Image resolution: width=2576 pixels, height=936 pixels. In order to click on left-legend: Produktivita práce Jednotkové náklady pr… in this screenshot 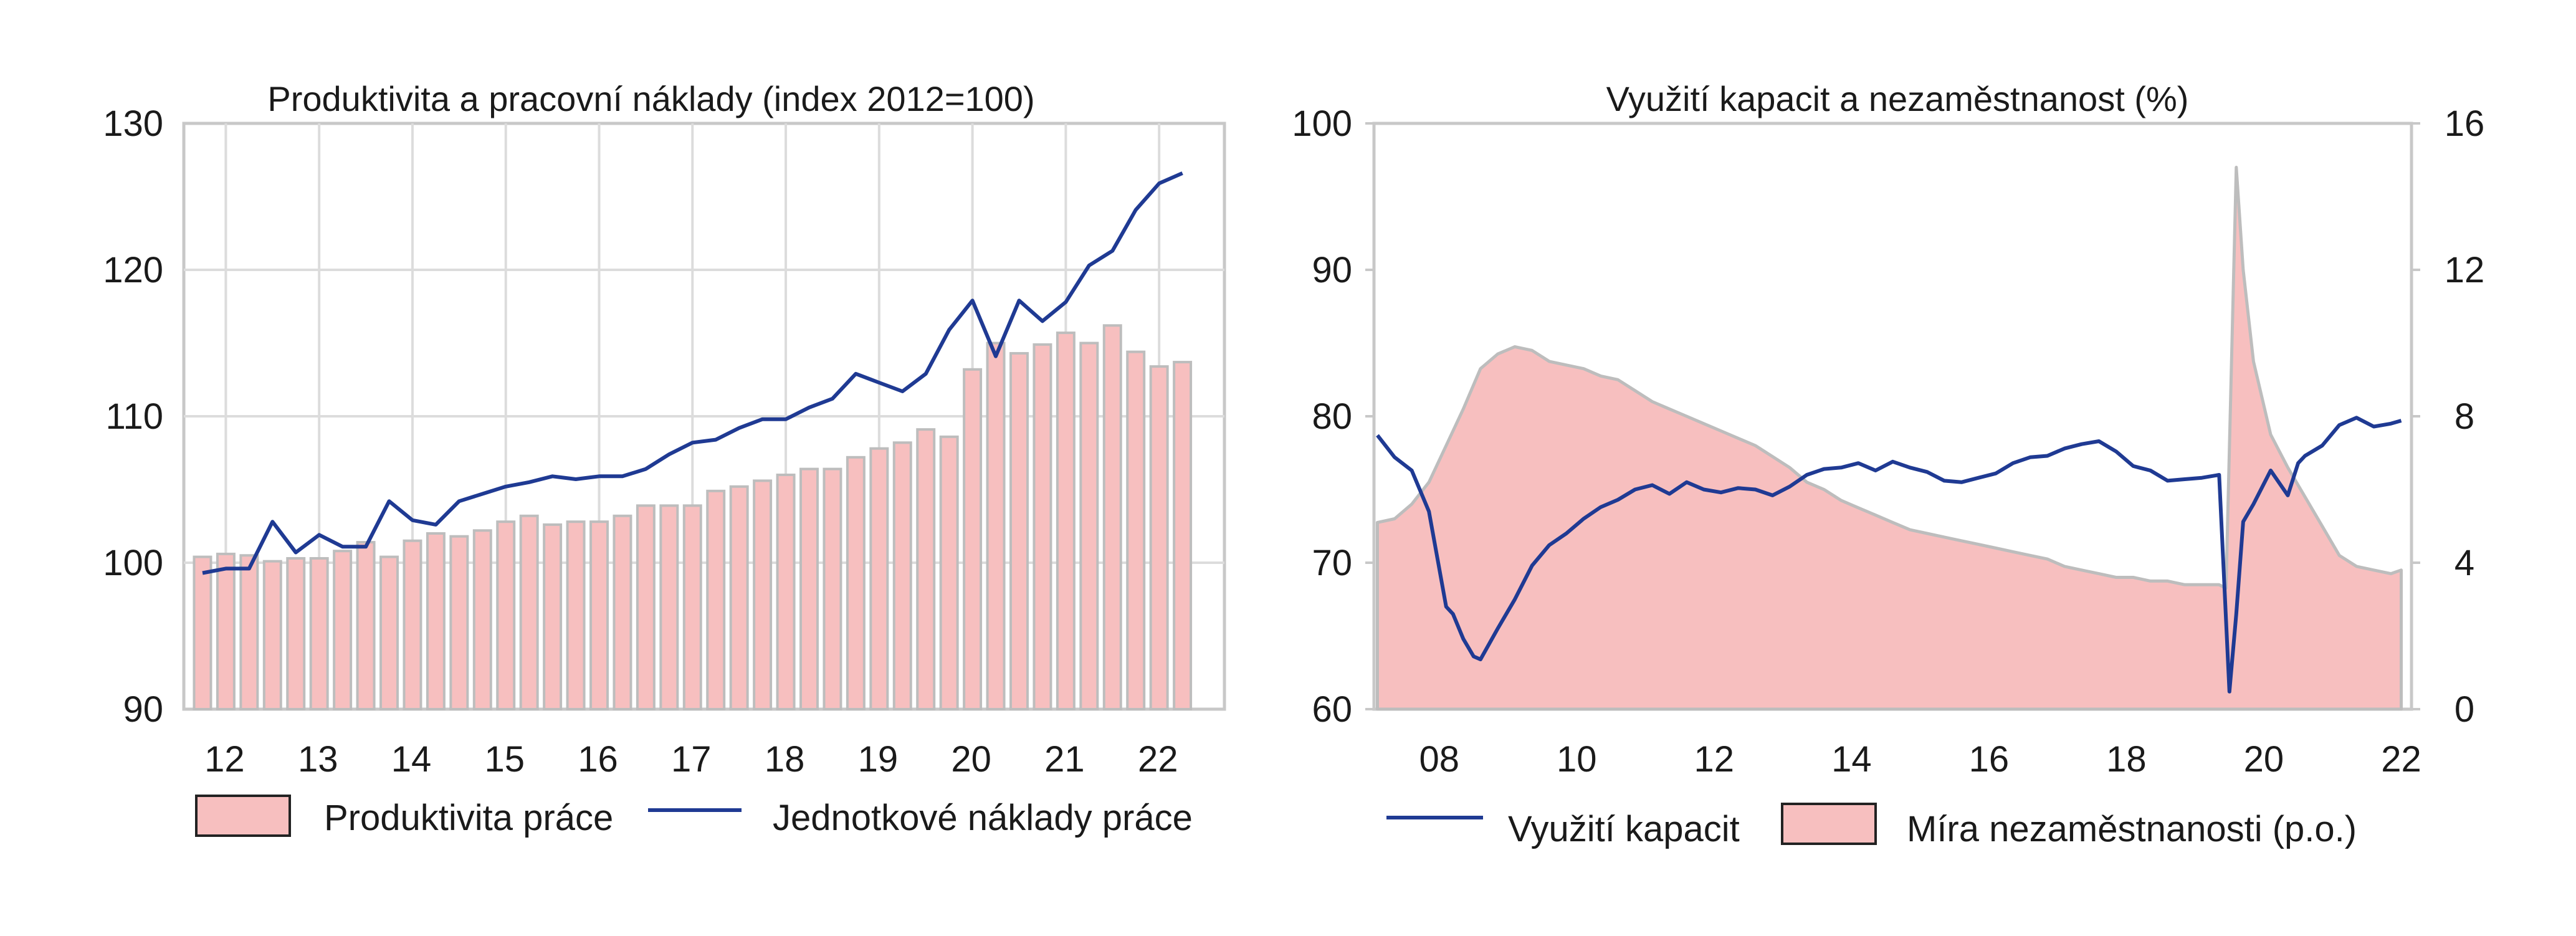, I will do `click(694, 817)`.